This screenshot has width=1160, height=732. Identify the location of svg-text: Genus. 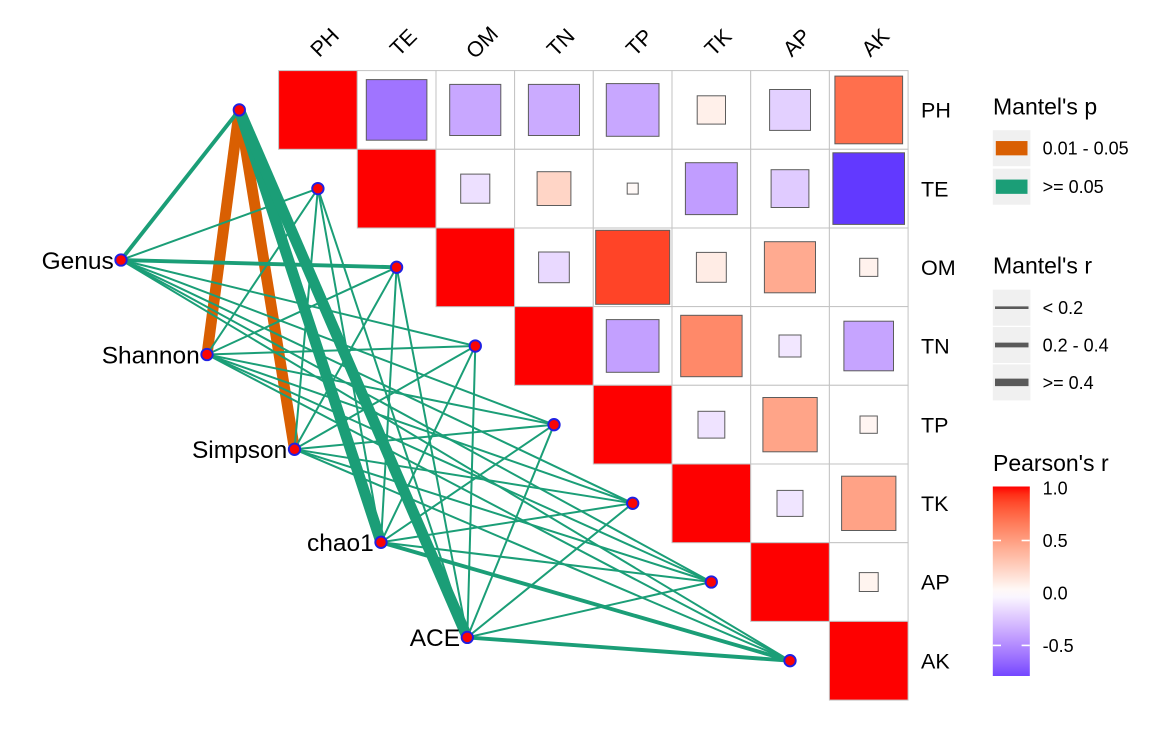
(78, 261).